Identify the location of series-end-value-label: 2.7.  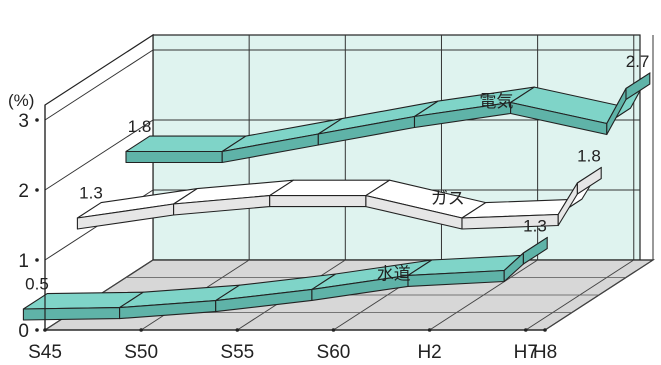
(638, 61).